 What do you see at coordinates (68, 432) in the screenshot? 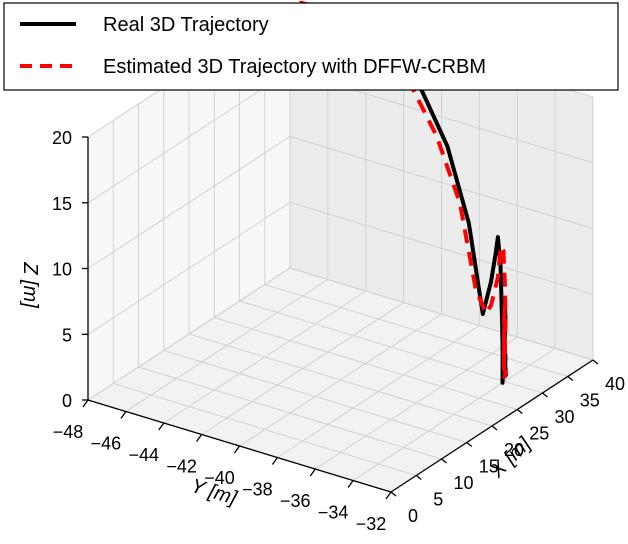
I see `y-tick-label: −48` at bounding box center [68, 432].